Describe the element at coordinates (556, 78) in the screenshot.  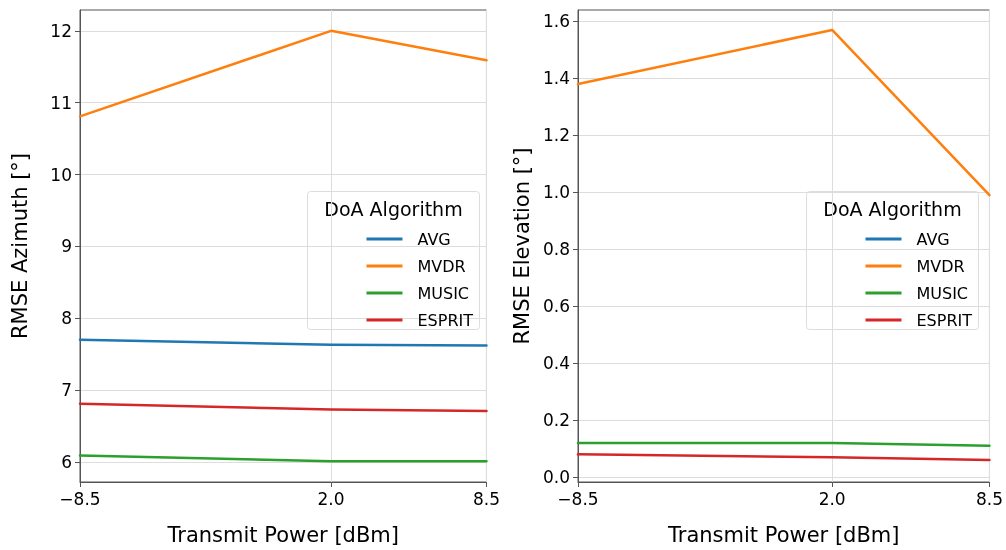
I see `y-tick-label: 1.4` at that location.